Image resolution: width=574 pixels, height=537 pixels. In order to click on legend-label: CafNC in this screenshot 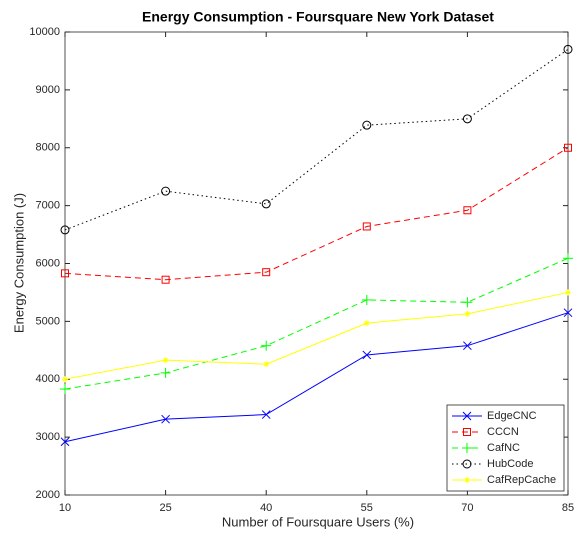, I will do `click(503, 448)`.